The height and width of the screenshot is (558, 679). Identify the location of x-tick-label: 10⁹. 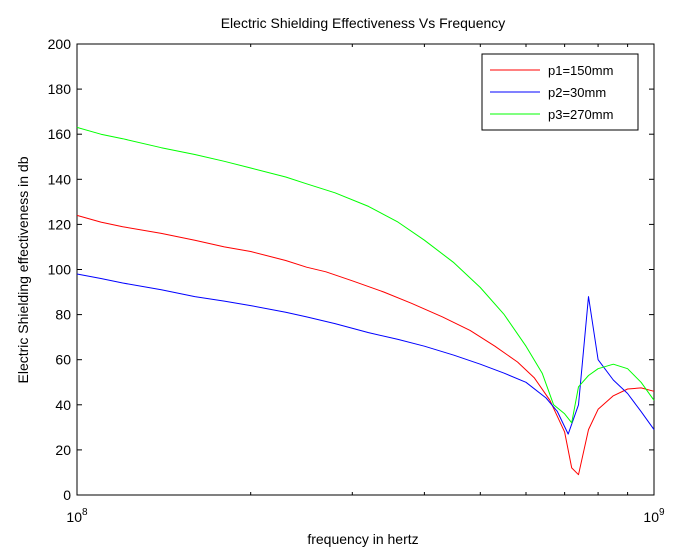
(654, 516).